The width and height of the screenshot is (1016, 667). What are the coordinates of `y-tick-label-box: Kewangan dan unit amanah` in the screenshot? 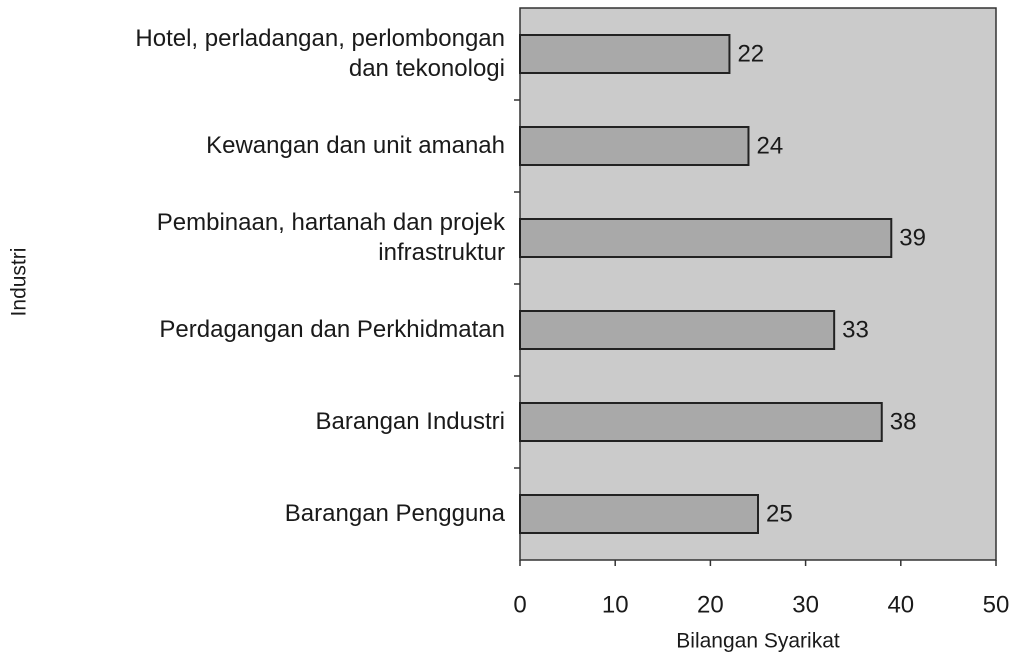 It's located at (355, 145).